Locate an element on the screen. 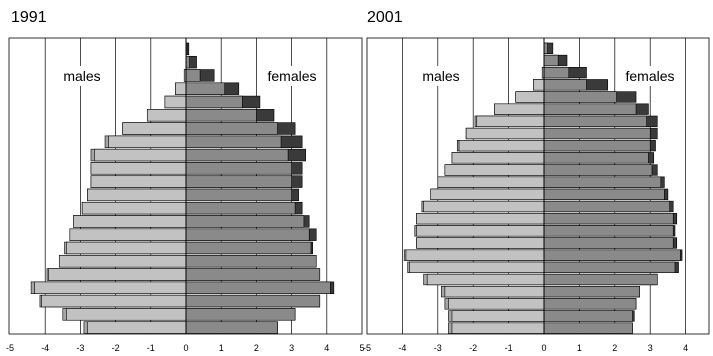 This screenshot has width=713, height=356. males-label-bg is located at coordinates (441, 76).